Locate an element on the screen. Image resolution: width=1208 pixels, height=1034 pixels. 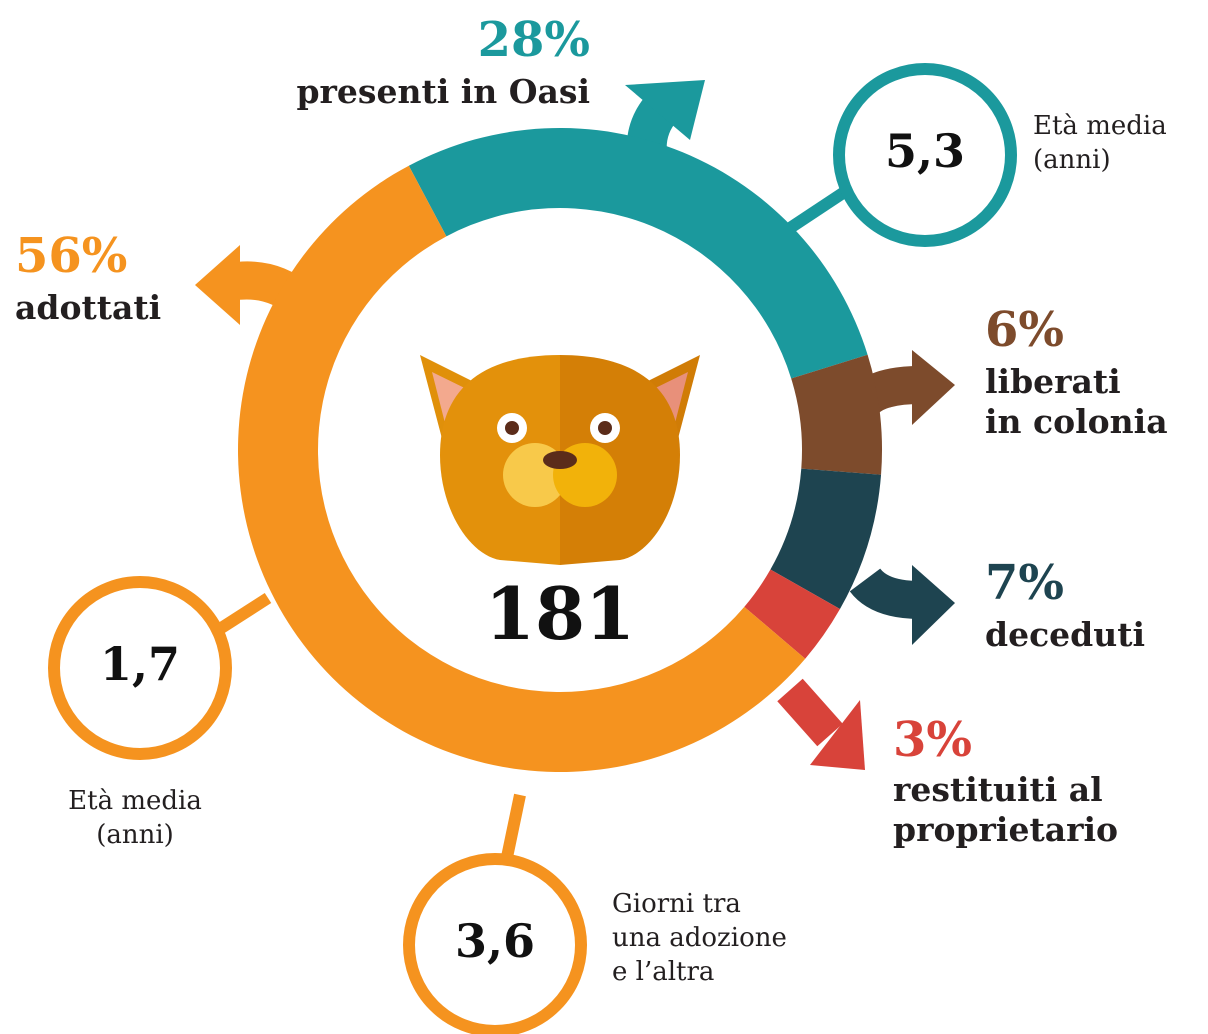
category-label: deceduti is located at coordinates (1065, 634).